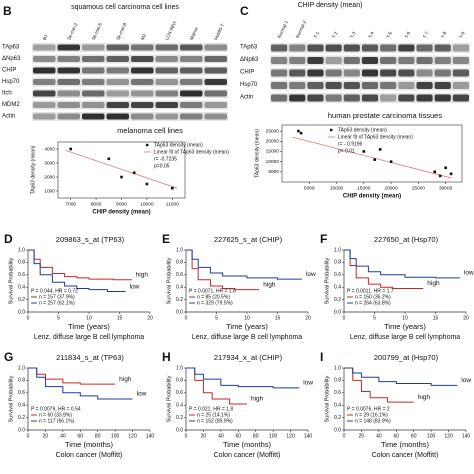 The image size is (474, 474). Describe the element at coordinates (90, 357) in the screenshot. I see `km-title: 211834_s_at (TP63)` at that location.